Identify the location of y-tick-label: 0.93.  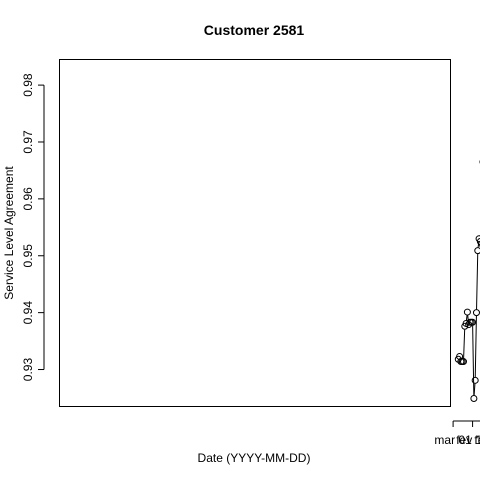
(28, 370).